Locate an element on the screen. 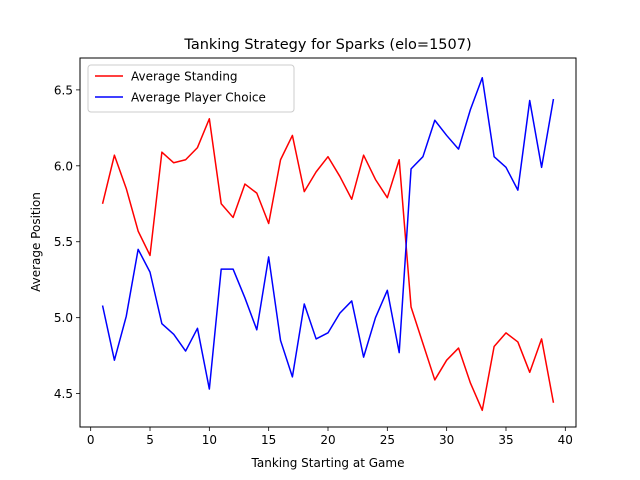 The width and height of the screenshot is (640, 480). y-tick-label: 6.5 is located at coordinates (63, 90).